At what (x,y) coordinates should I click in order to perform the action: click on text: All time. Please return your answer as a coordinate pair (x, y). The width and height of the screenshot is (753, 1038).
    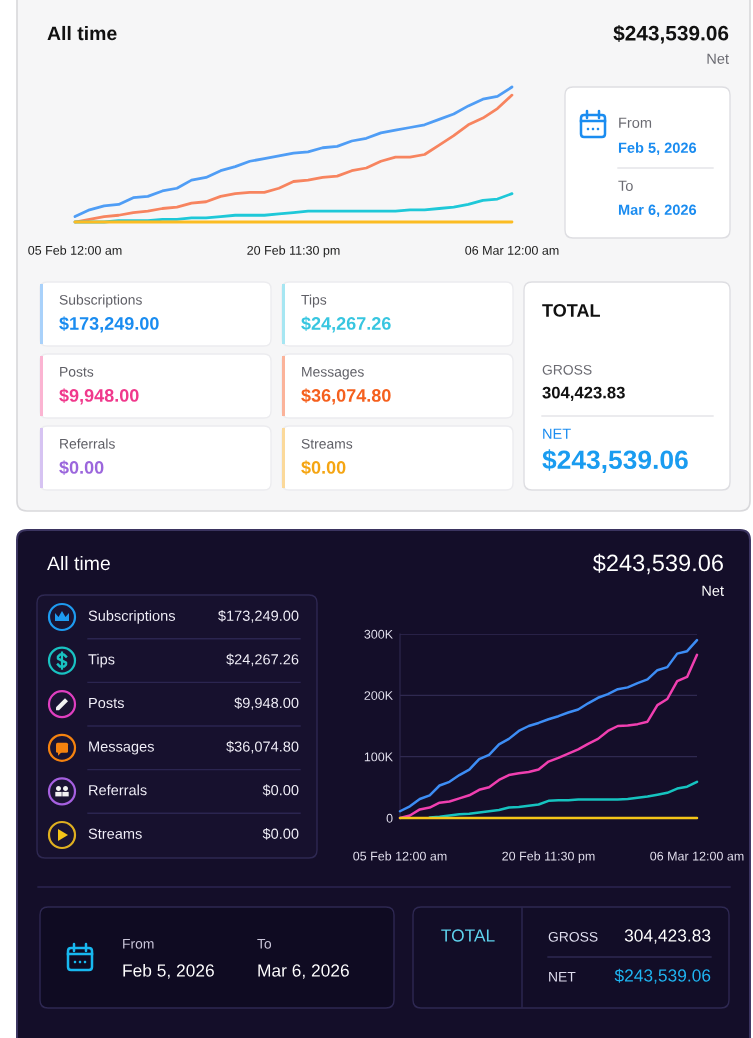
    Looking at the image, I should click on (78, 563).